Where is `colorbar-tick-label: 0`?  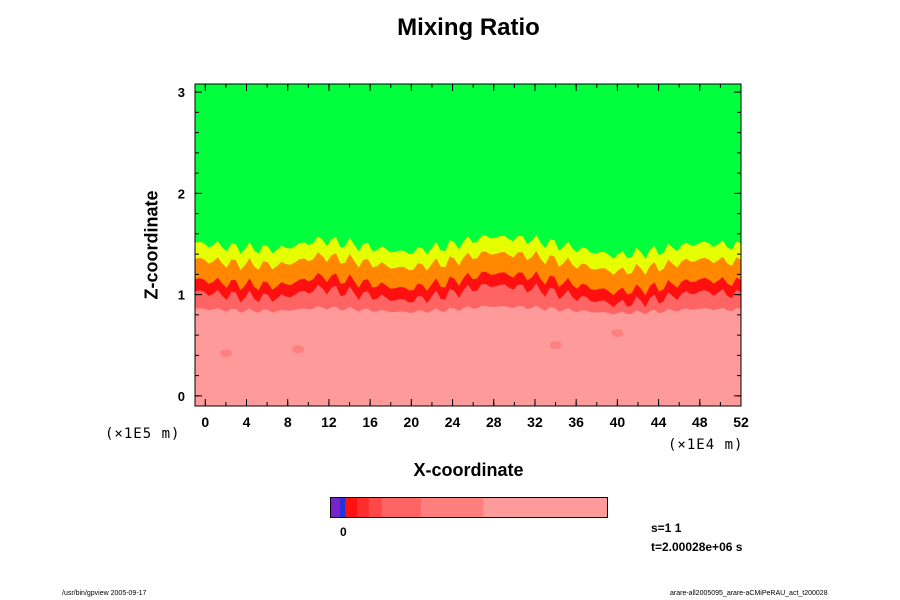
colorbar-tick-label: 0 is located at coordinates (343, 532).